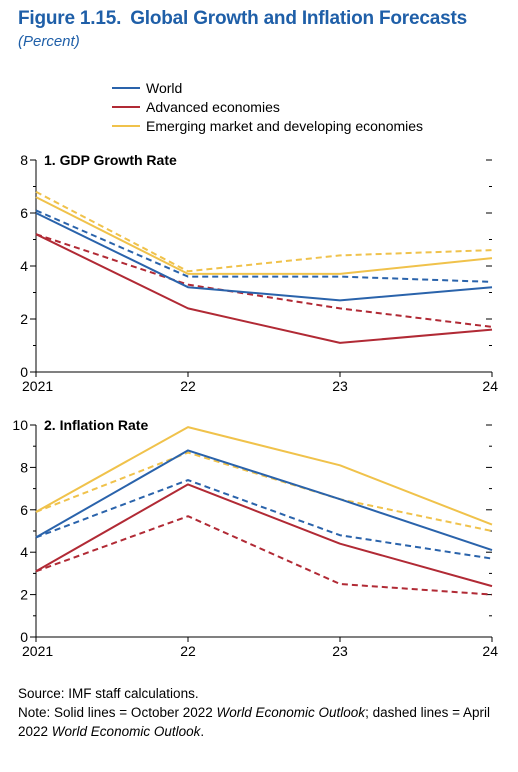  Describe the element at coordinates (298, 18) in the screenshot. I see `figure-title-text: Global Growth and Inflation Forecasts` at that location.